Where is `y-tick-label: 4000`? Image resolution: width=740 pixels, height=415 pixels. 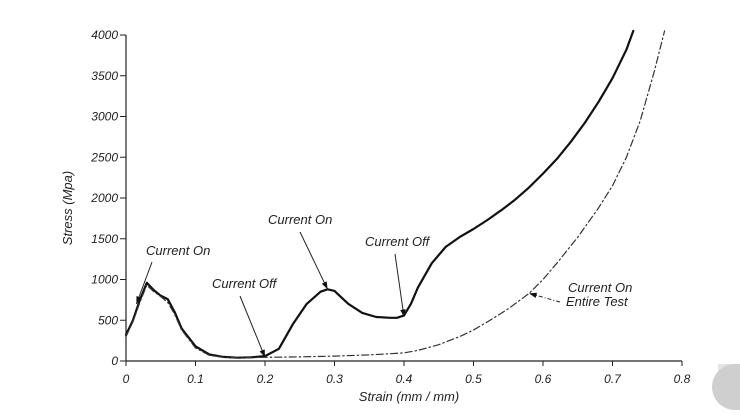
y-tick-label: 4000 is located at coordinates (104, 35).